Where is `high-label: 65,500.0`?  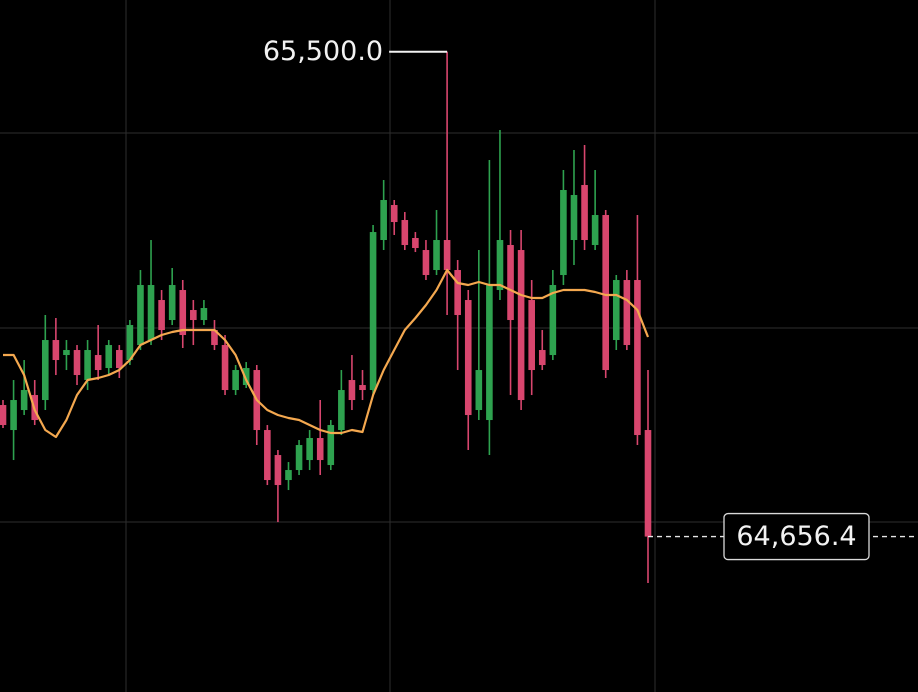
high-label: 65,500.0 is located at coordinates (323, 51).